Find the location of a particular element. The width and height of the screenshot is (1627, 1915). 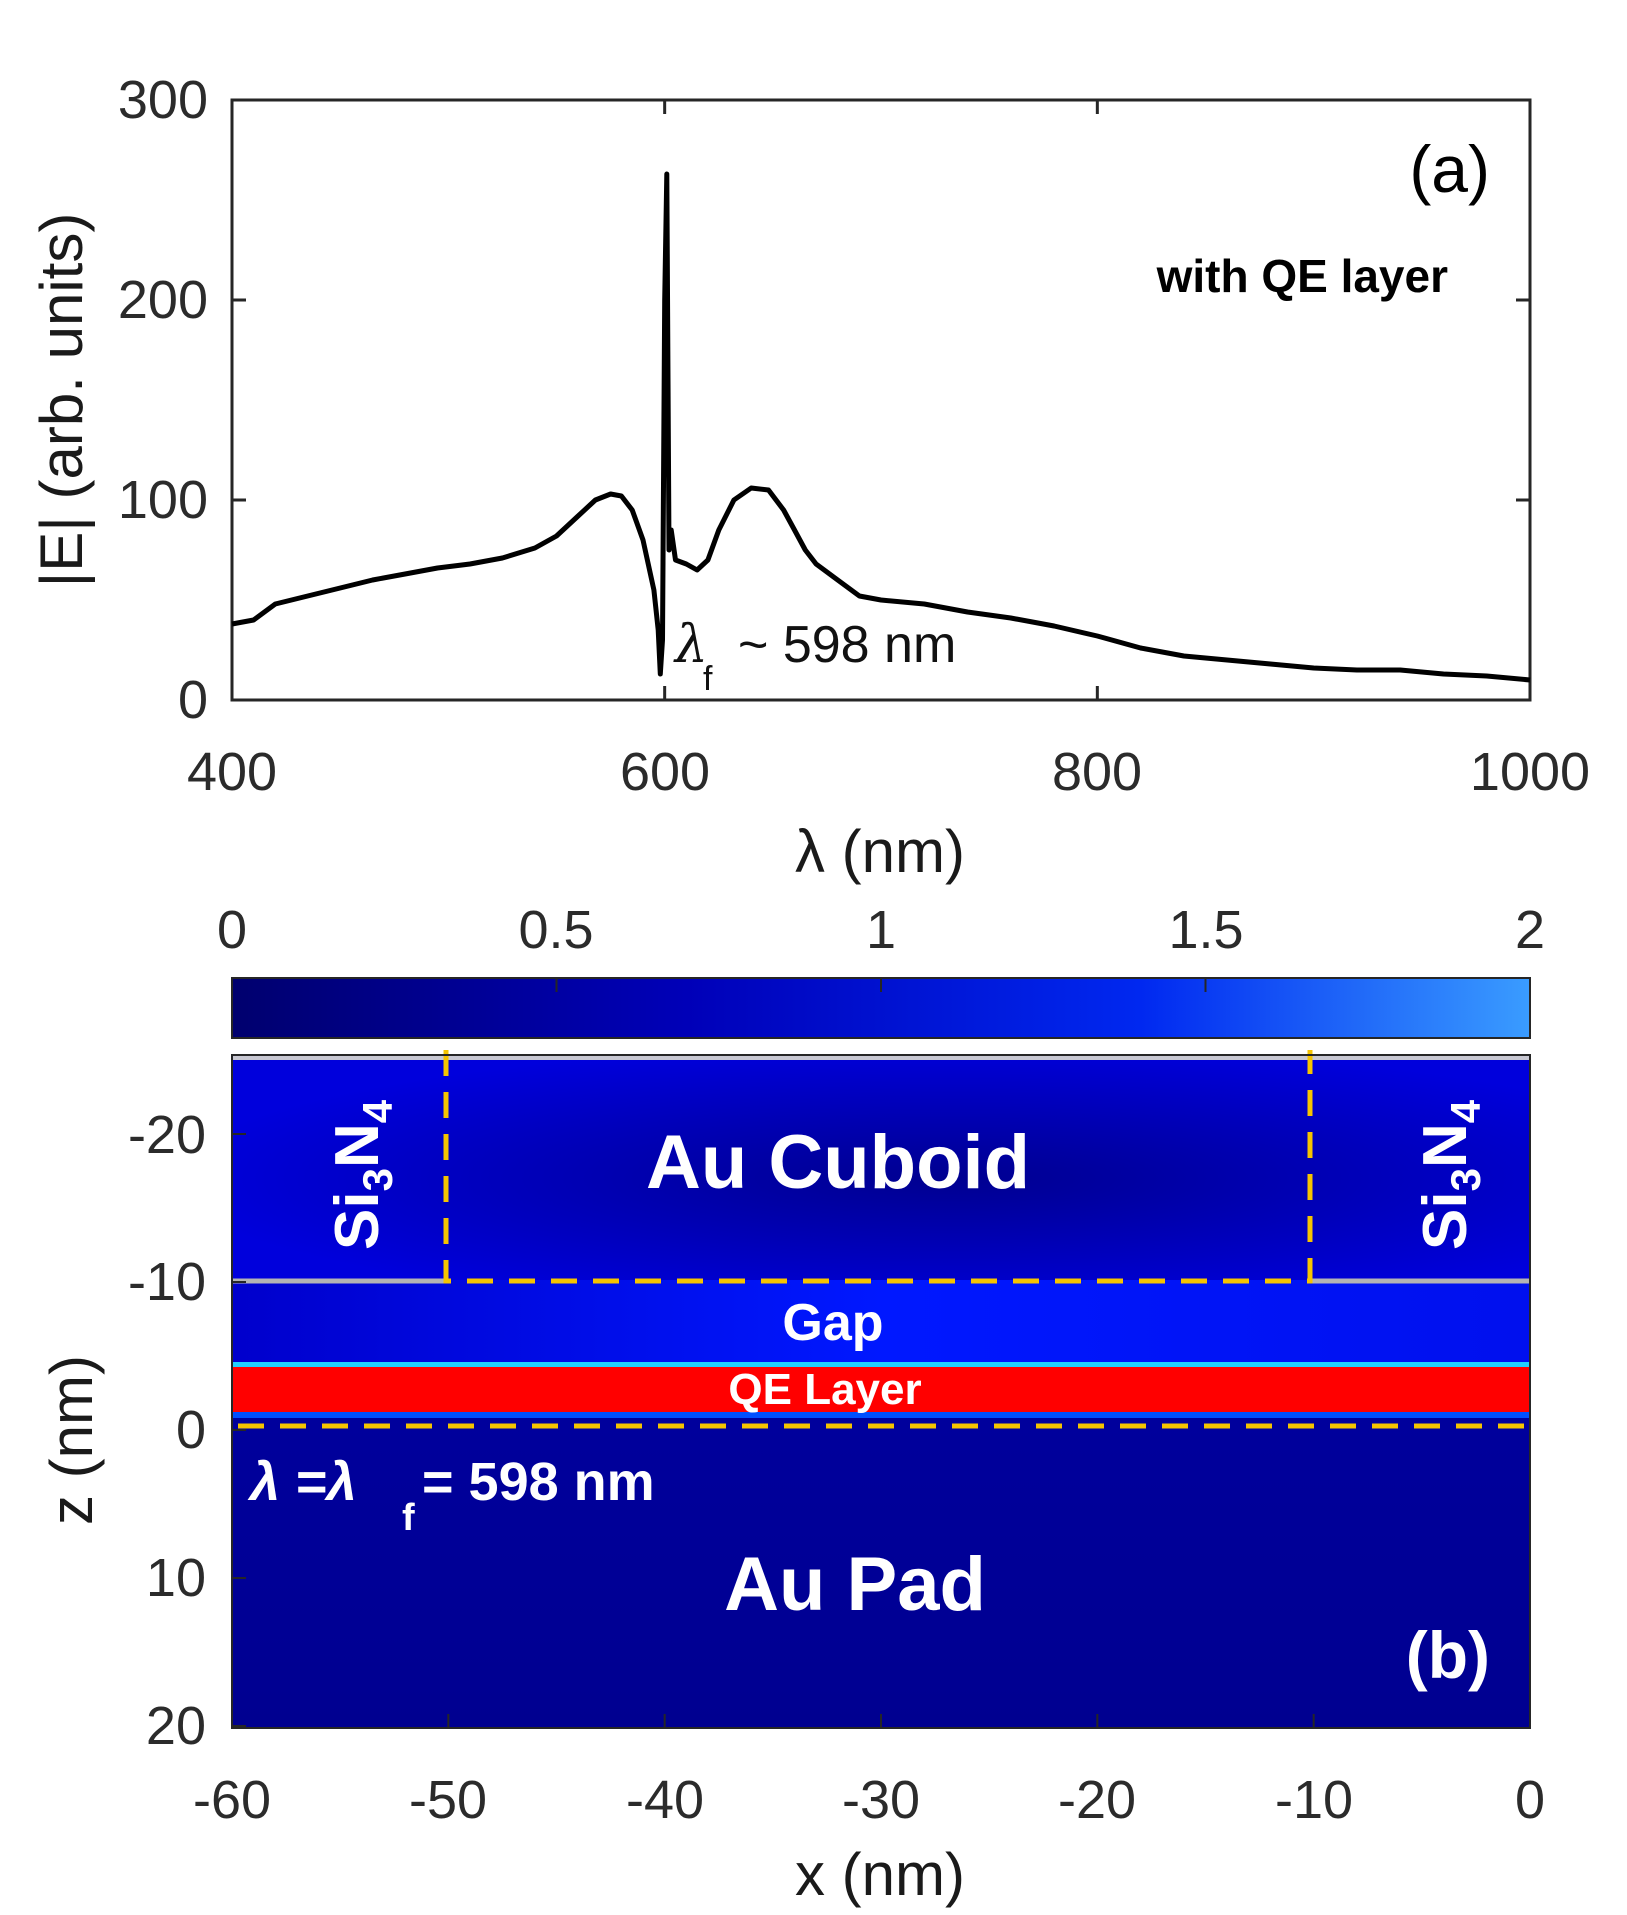

y-tick-labels-a: 0 100 200 300 is located at coordinates (163, 400).